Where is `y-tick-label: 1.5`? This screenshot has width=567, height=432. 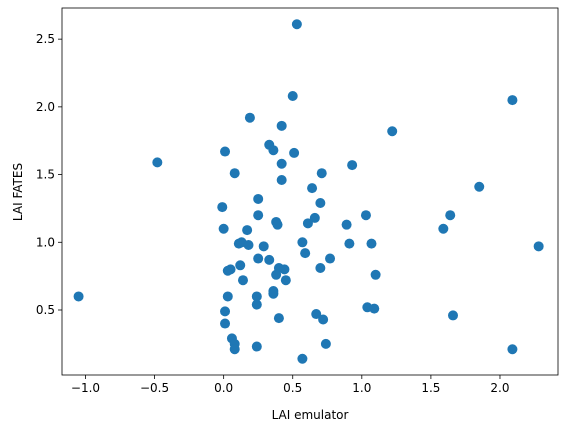 y-tick-label: 1.5 is located at coordinates (45, 175).